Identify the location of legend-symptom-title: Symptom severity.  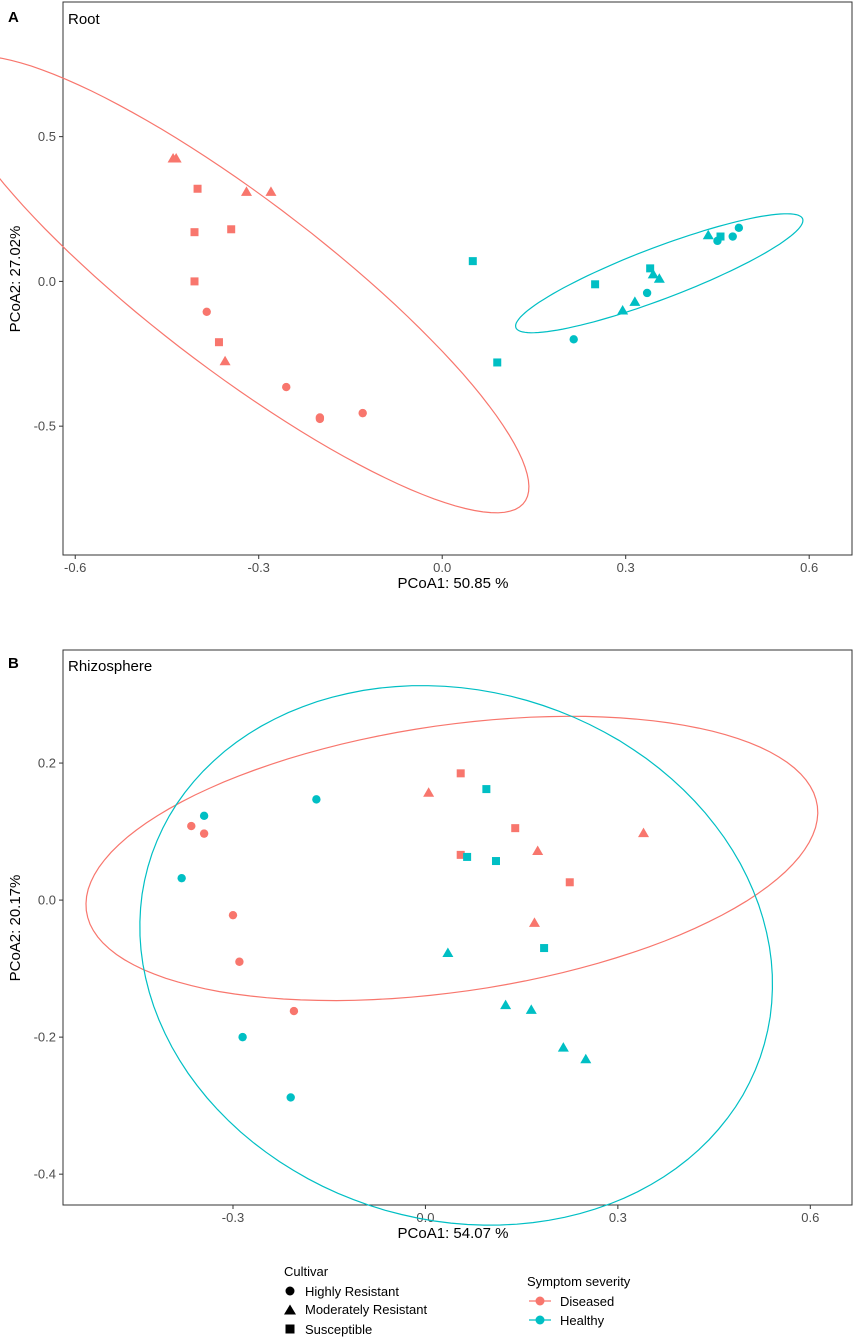
(579, 1281).